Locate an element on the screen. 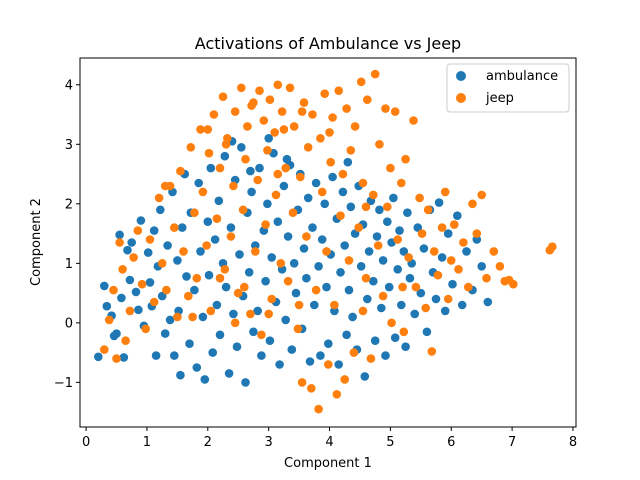 Image resolution: width=640 pixels, height=480 pixels. y-tick-label: 1 is located at coordinates (69, 264).